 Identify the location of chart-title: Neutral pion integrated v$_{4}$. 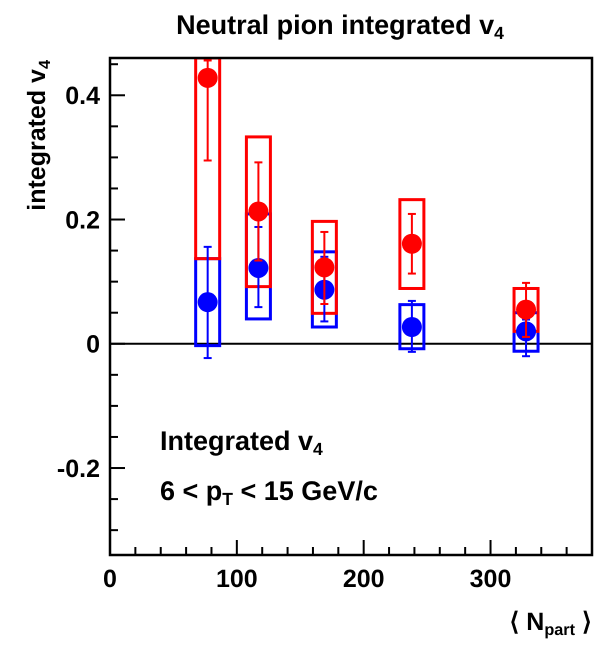
(340, 27).